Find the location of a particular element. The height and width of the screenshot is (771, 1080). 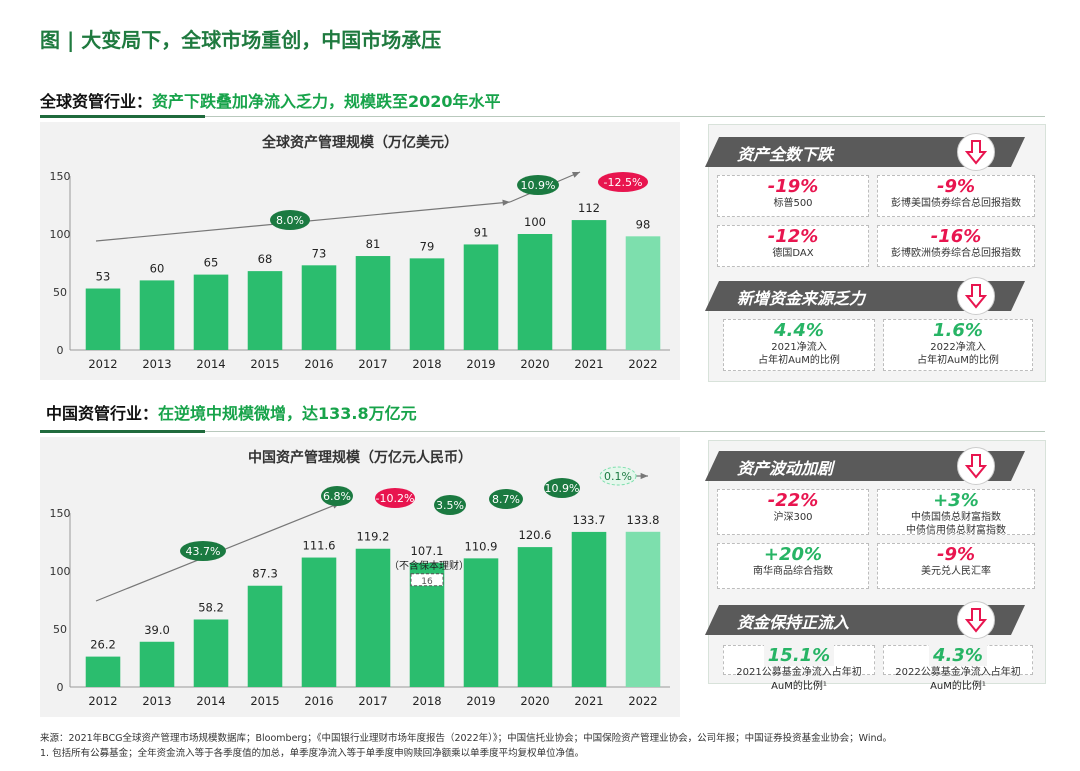

global-ribbon-2-text: 新增资金来源乏力 is located at coordinates (801, 298).